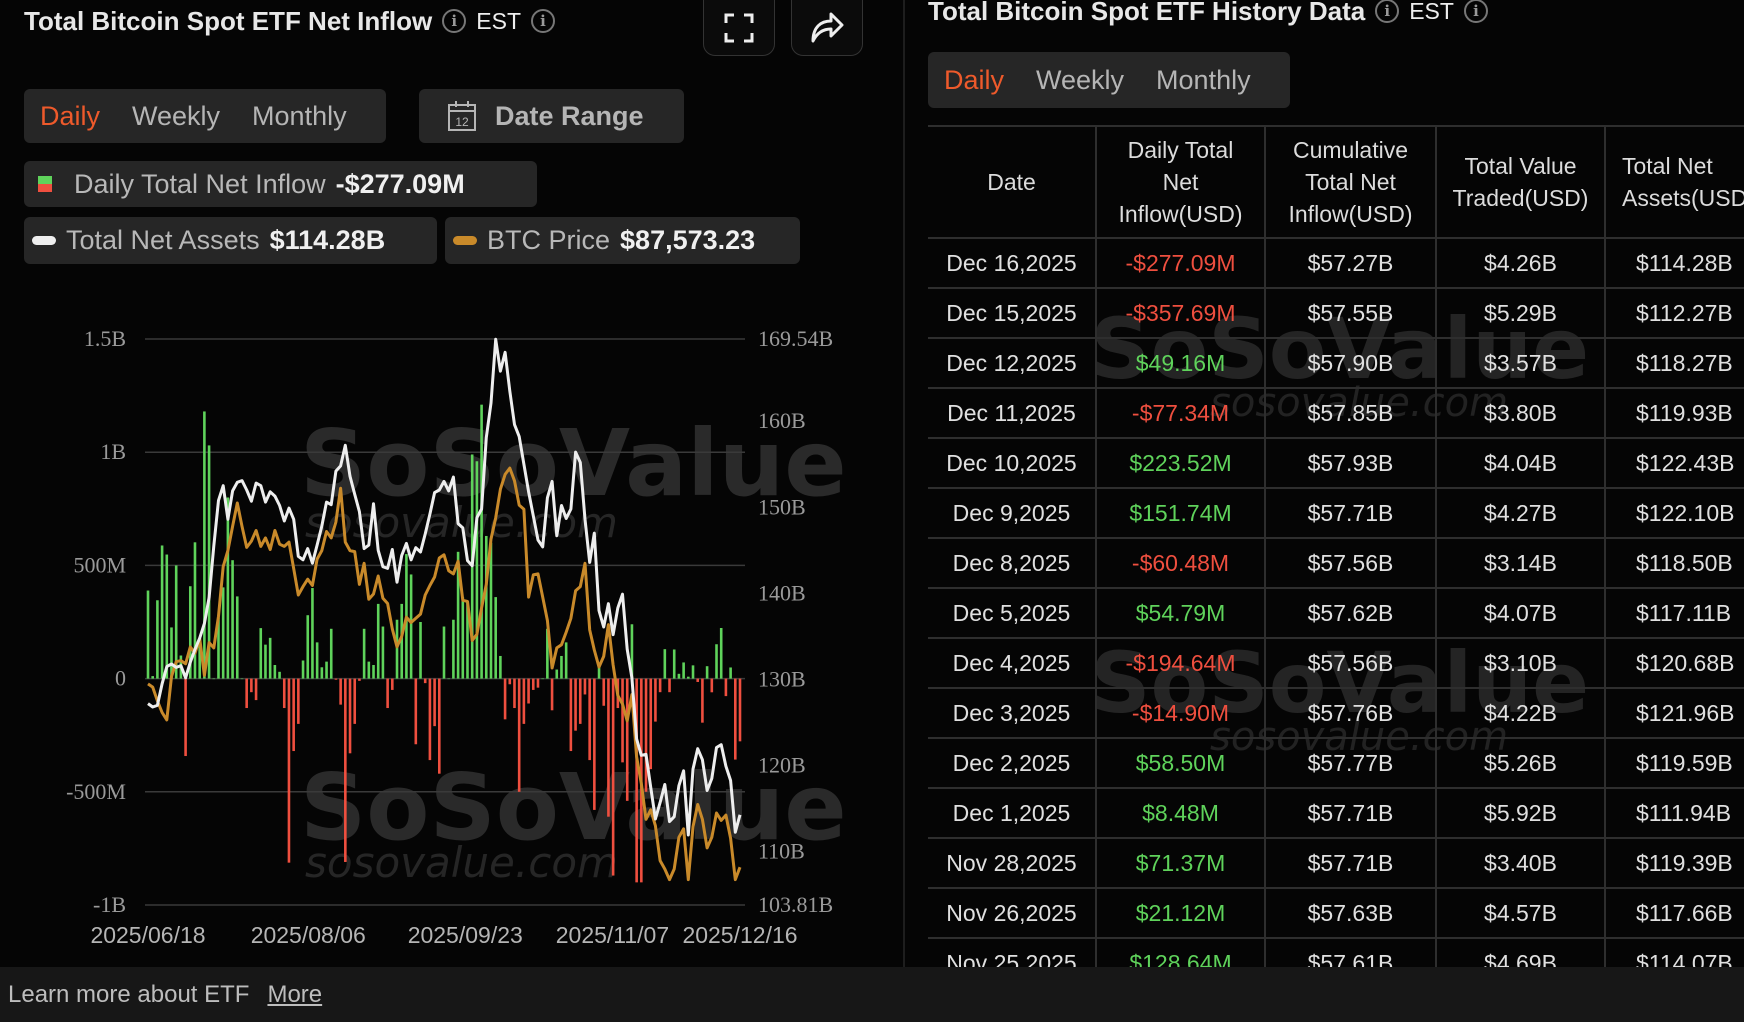 Image resolution: width=1744 pixels, height=1022 pixels. Describe the element at coordinates (1336, 713) in the screenshot. I see `table-row: Dec 3,2025 -$14.90M $57.76B $4.22B $121.96B` at that location.